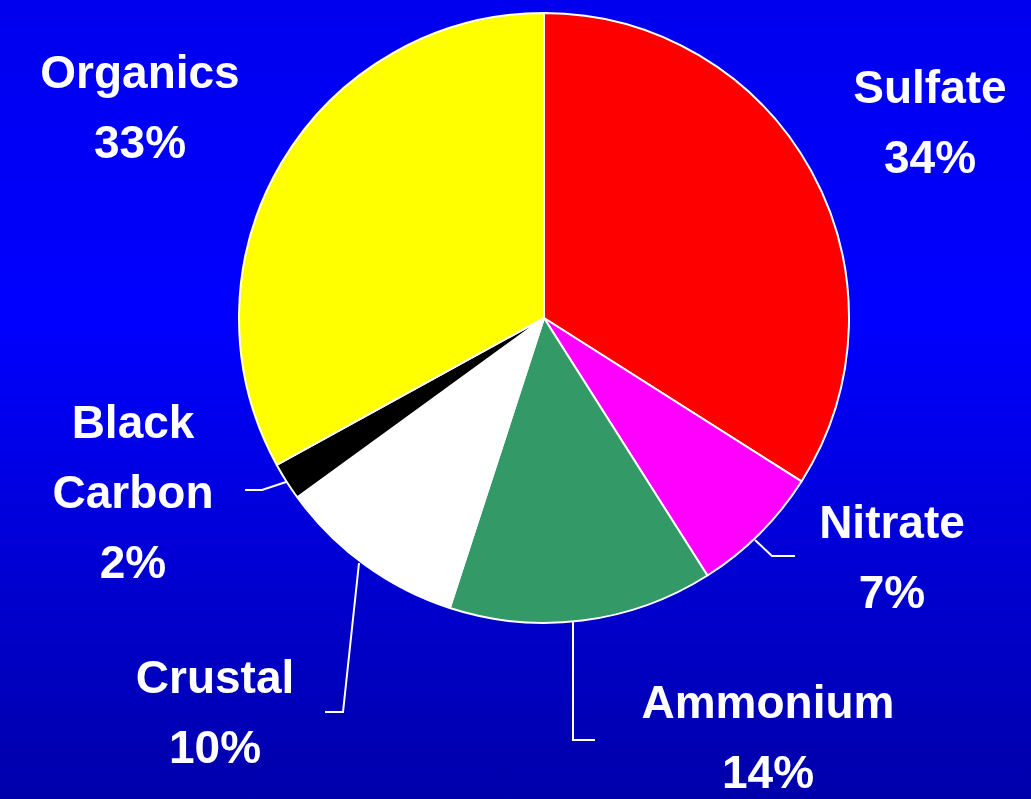  What do you see at coordinates (133, 561) in the screenshot?
I see `data-label: 2%` at bounding box center [133, 561].